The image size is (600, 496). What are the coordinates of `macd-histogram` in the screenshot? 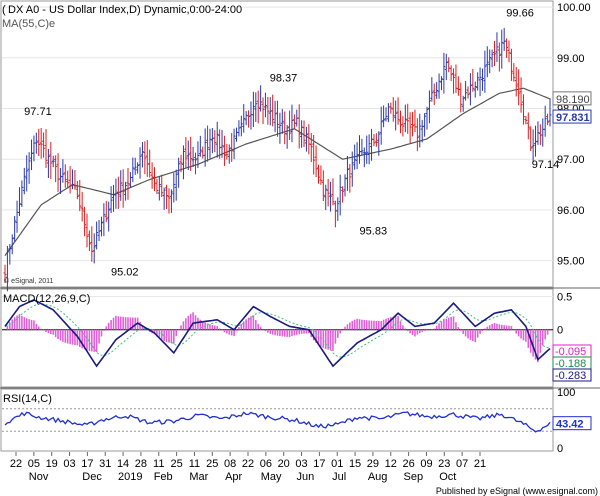 It's located at (278, 337).